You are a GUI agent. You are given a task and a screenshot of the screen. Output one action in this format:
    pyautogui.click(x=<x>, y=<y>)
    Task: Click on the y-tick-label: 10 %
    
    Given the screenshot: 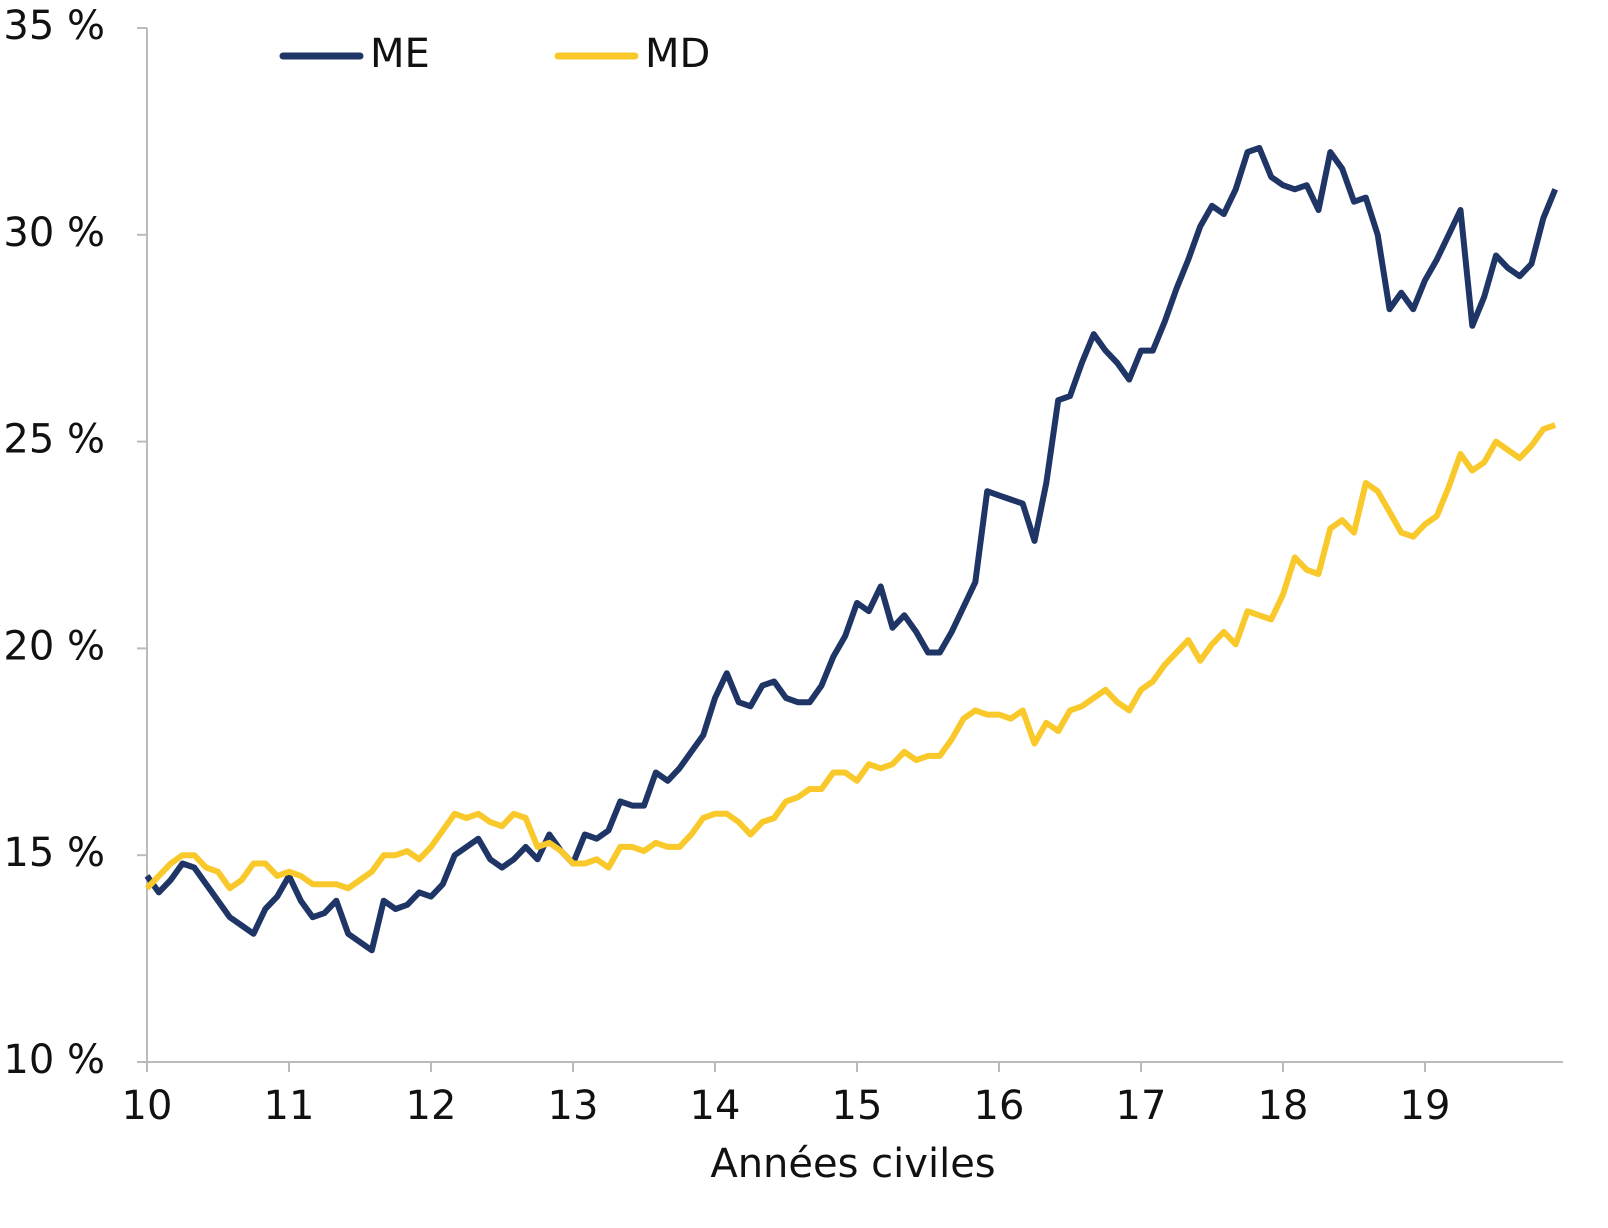 What is the action you would take?
    pyautogui.click(x=54, y=1060)
    